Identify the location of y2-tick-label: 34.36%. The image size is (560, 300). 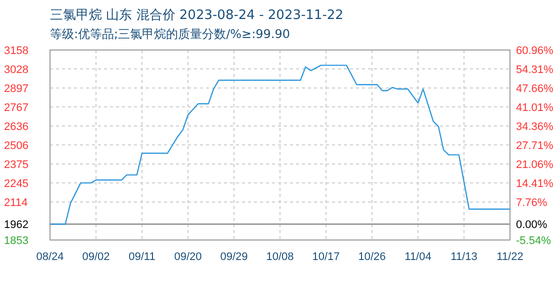
(535, 127).